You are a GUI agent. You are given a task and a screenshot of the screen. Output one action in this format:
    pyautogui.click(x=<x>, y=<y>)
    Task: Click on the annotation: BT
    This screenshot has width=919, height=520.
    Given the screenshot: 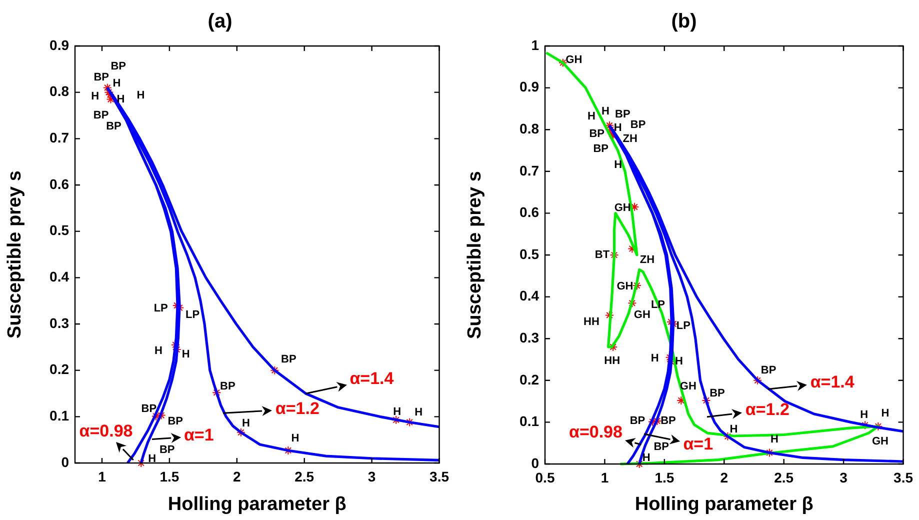 What is the action you would take?
    pyautogui.click(x=602, y=255)
    